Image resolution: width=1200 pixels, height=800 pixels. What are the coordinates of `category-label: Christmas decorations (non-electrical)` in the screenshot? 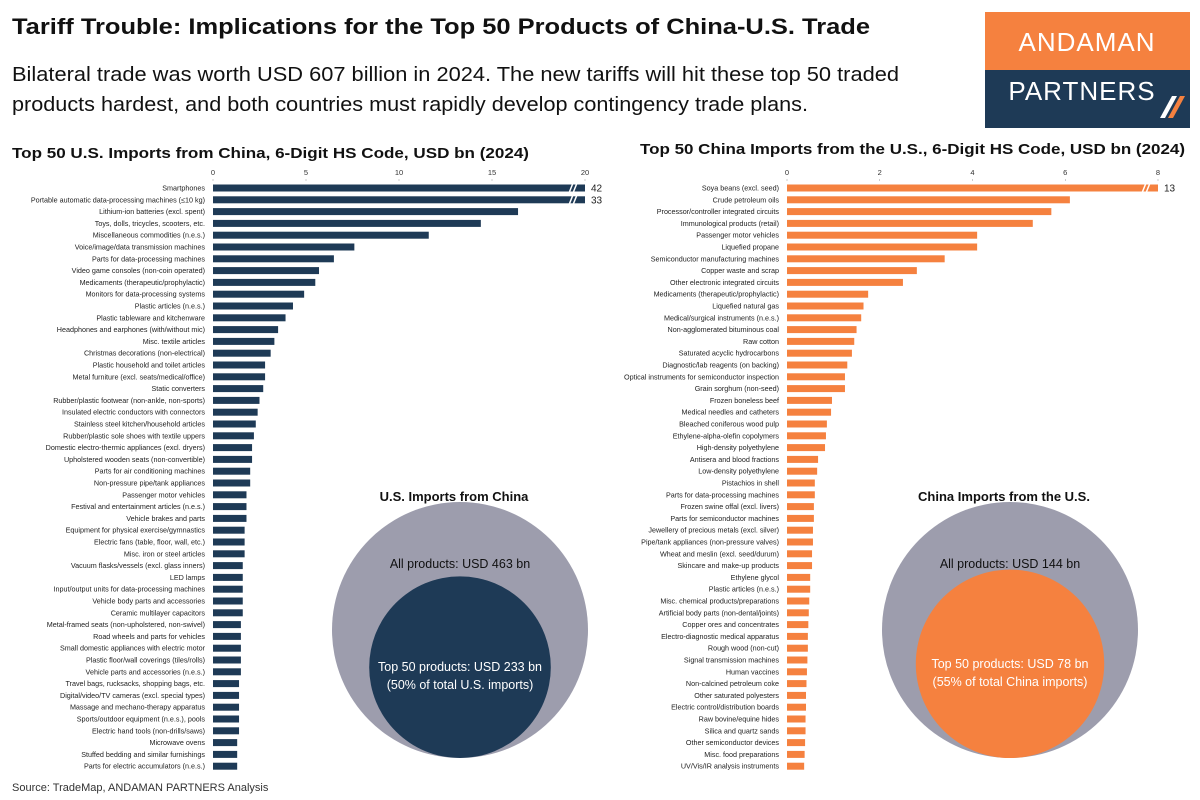 It's located at (144, 353).